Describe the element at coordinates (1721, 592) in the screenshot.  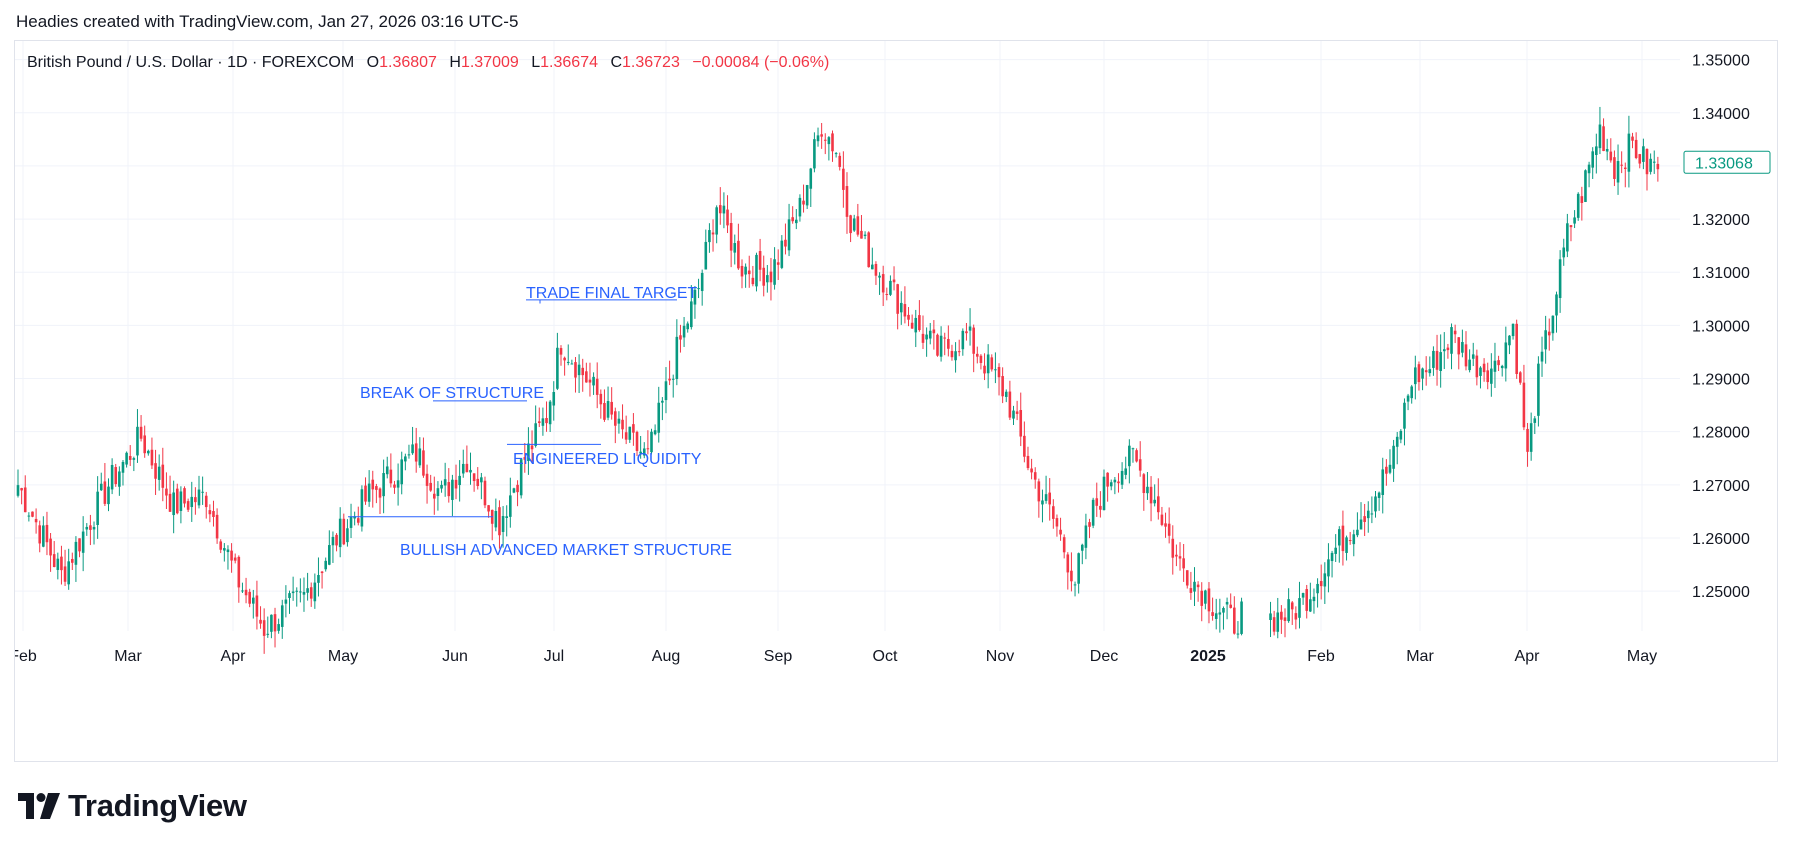
I see `y-tick-label: 1.25000` at that location.